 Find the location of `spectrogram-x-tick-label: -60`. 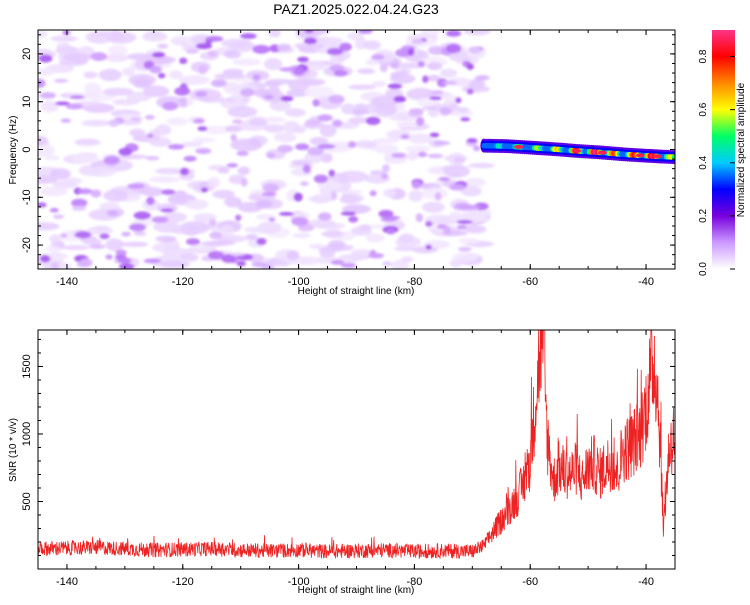

spectrogram-x-tick-label: -60 is located at coordinates (530, 282).